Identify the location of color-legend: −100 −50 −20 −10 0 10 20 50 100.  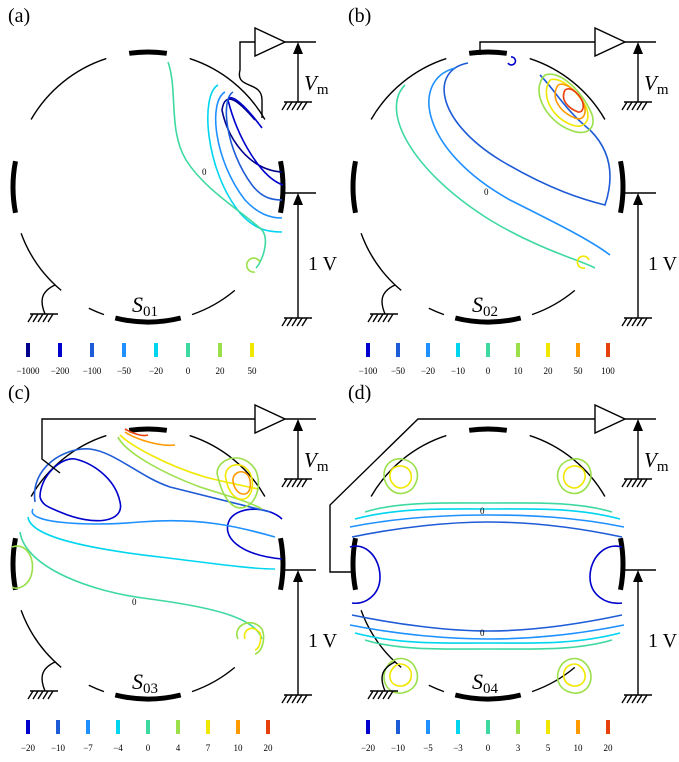
(487, 359).